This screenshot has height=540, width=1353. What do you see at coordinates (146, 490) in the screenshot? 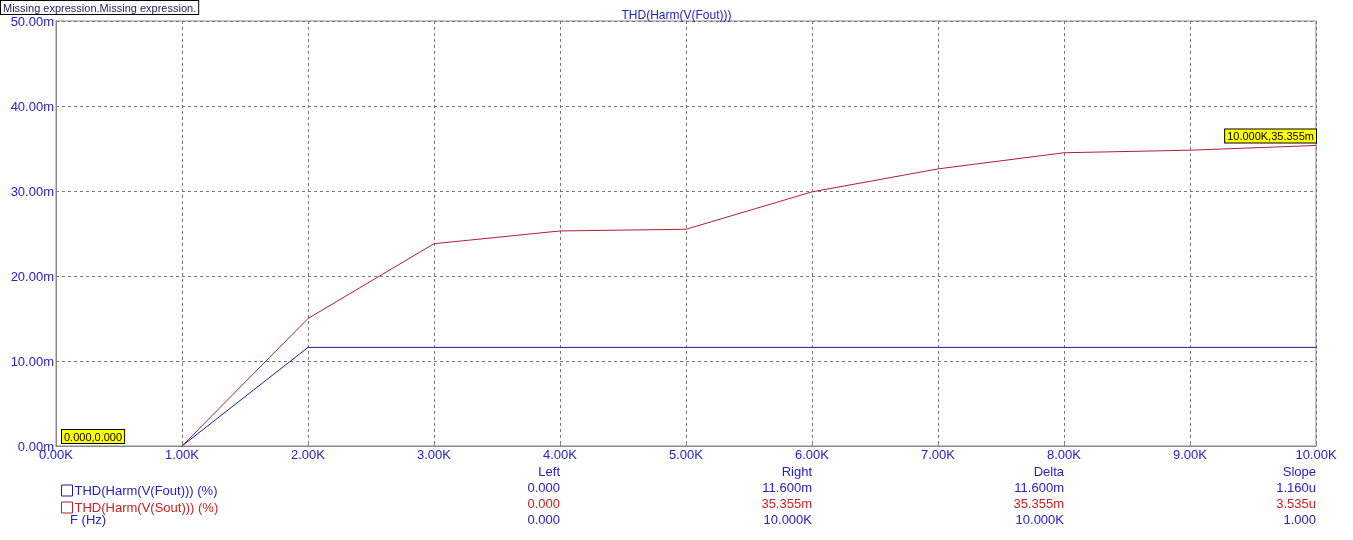
I see `legend-label: THD(Harm(V(Fout))) (%)` at bounding box center [146, 490].